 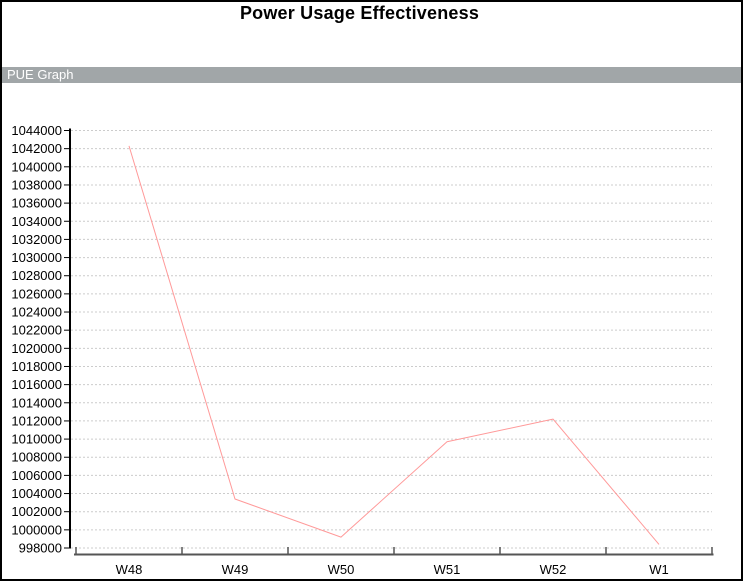 I want to click on y-tick-label: 1034000, so click(x=36, y=221).